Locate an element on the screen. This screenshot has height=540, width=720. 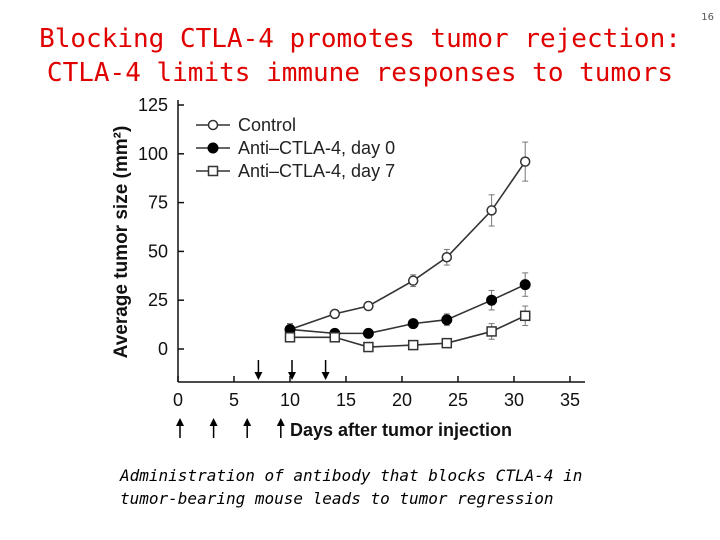
page-number: 16 is located at coordinates (707, 17).